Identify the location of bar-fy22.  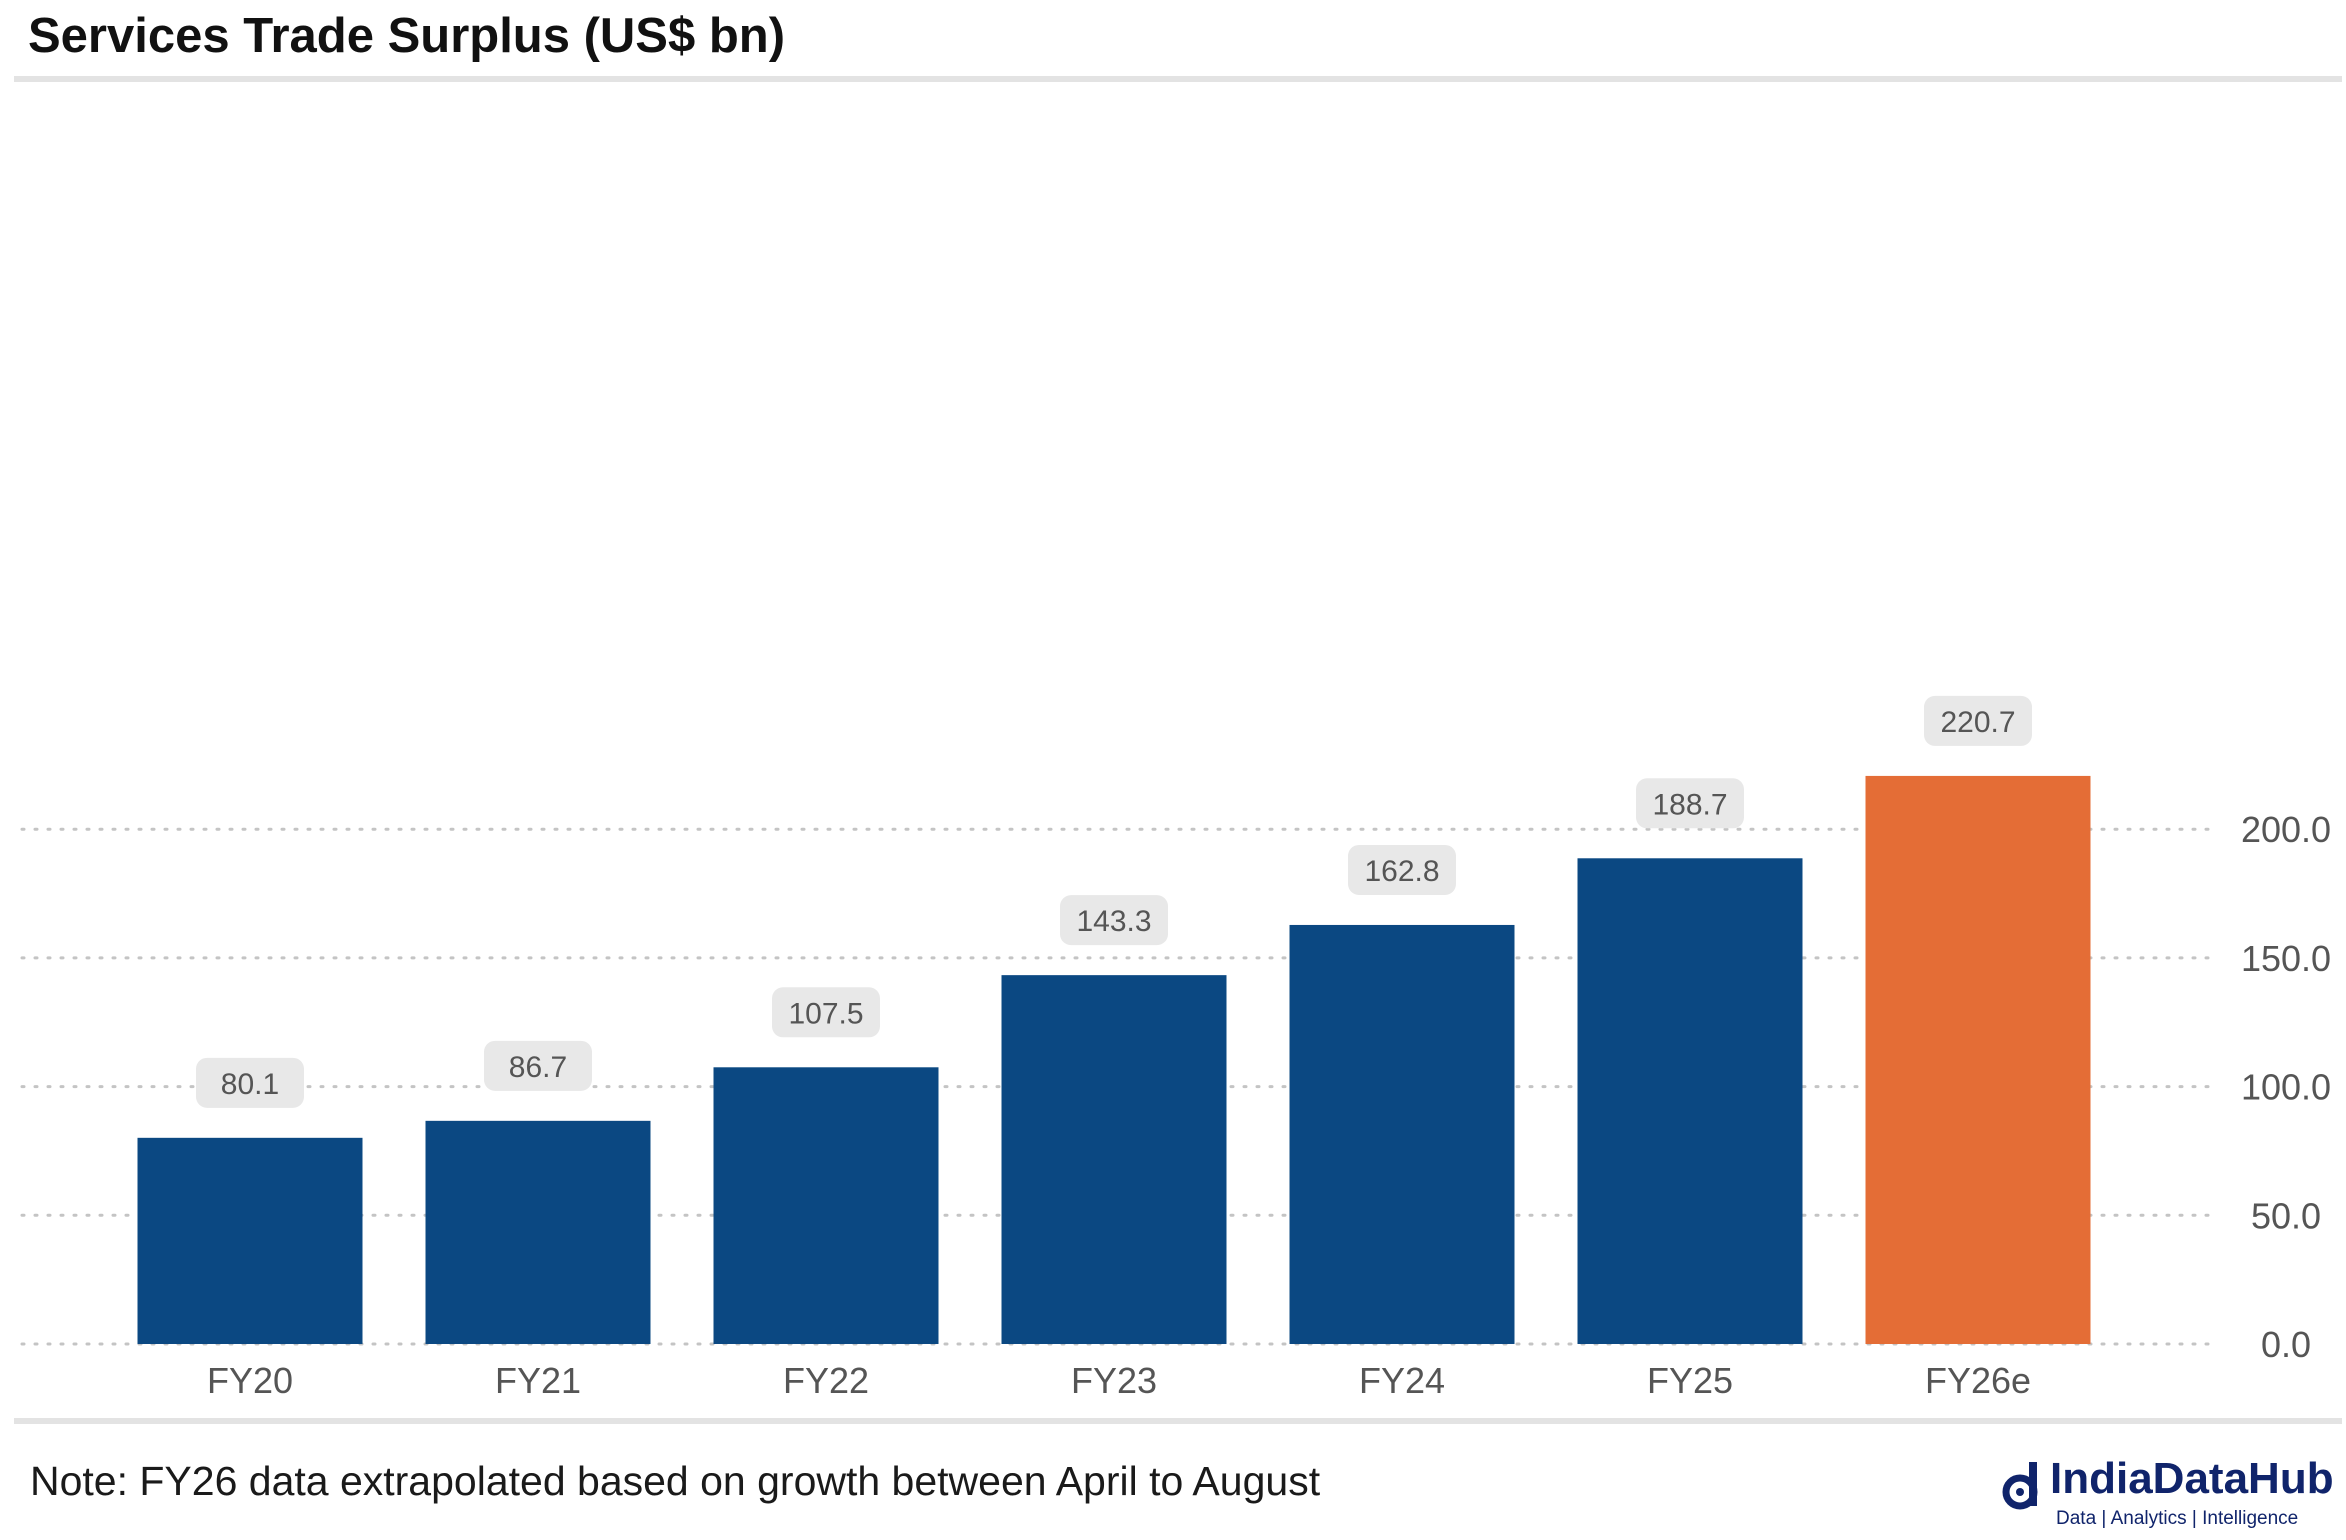
(826, 1205).